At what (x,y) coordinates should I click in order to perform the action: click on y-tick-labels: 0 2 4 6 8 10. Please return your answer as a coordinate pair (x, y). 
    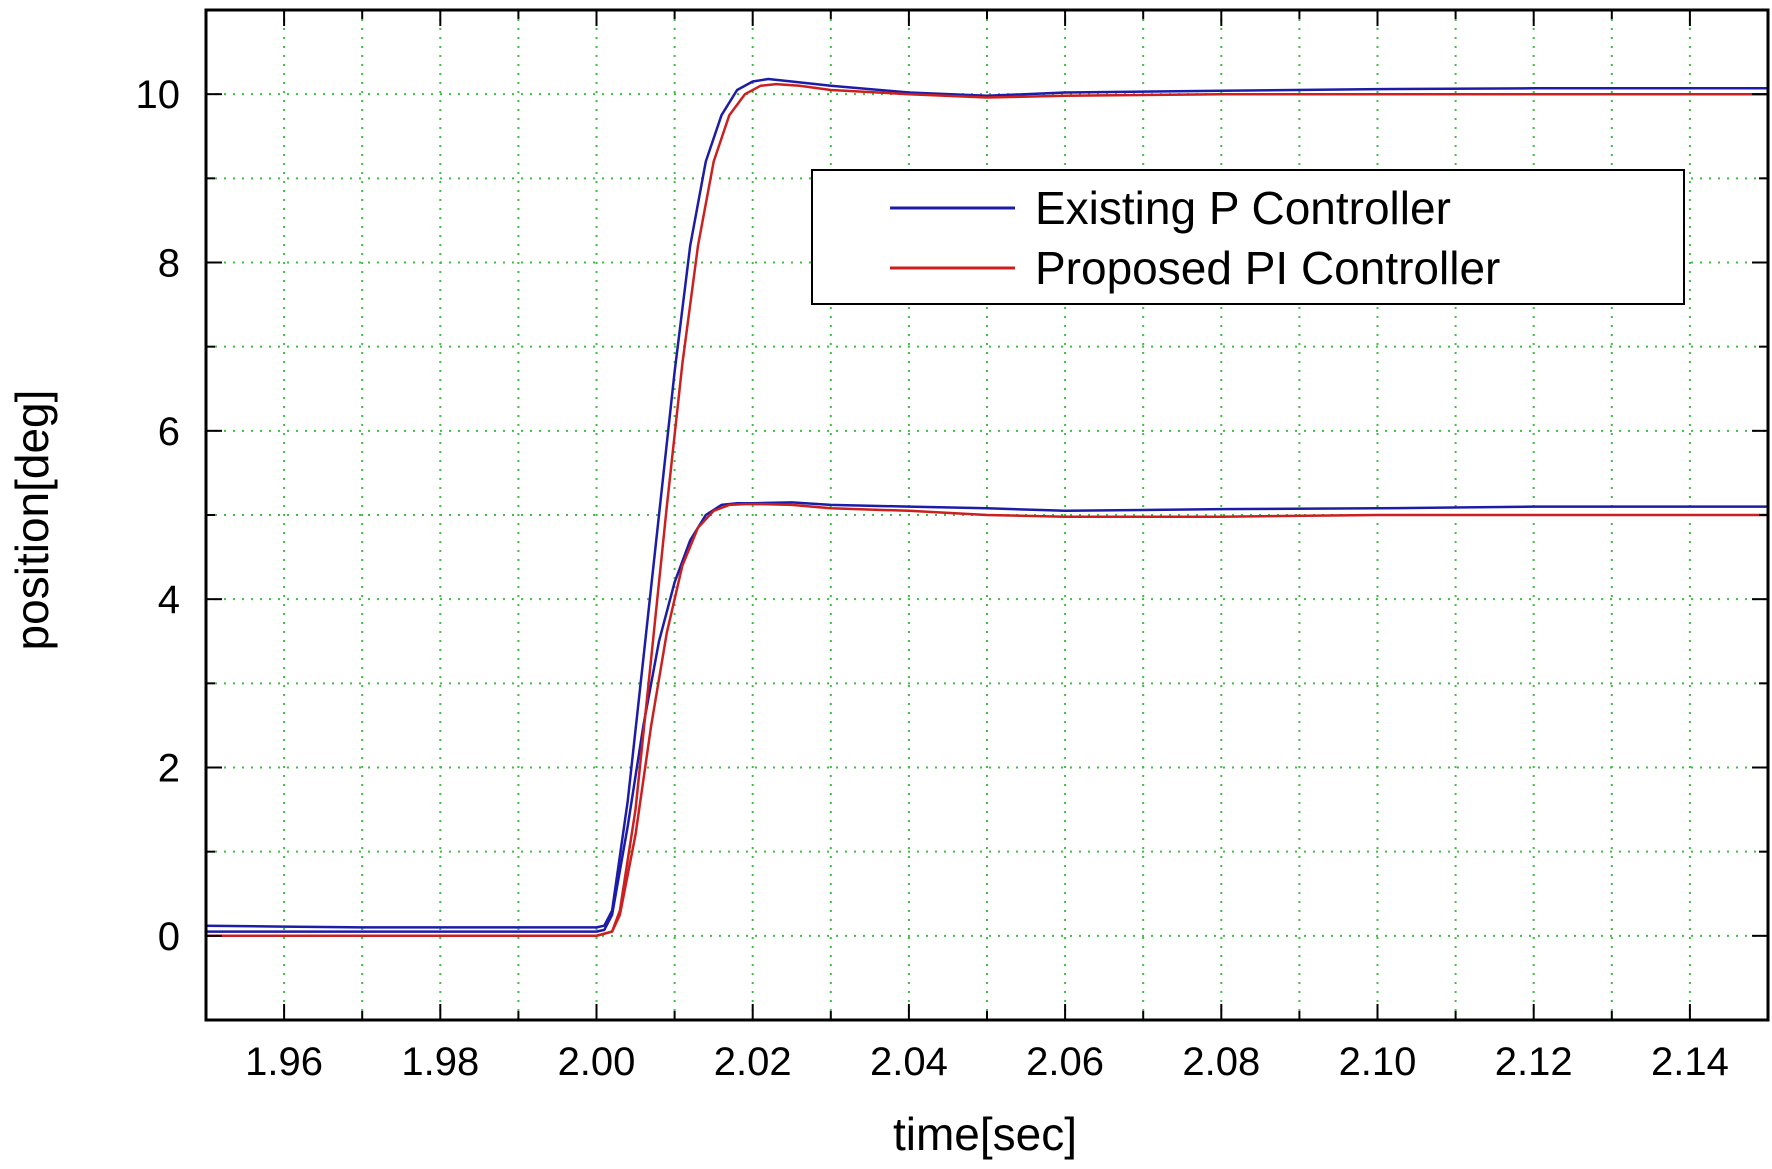
    Looking at the image, I should click on (158, 516).